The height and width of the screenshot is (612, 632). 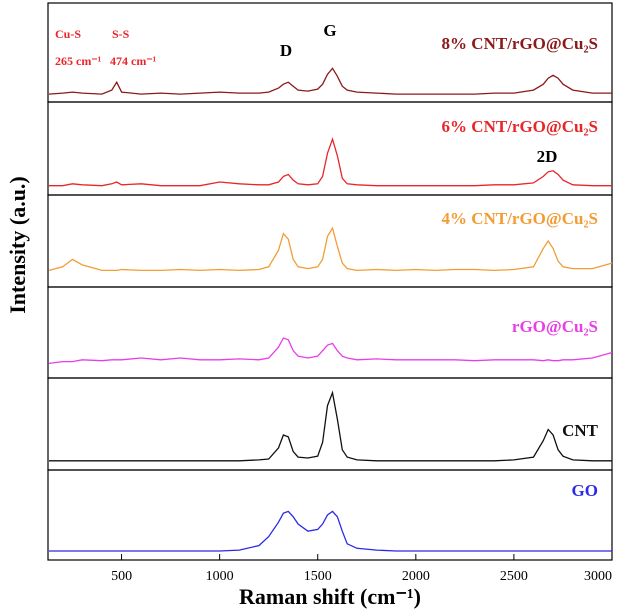 What do you see at coordinates (318, 576) in the screenshot?
I see `x-tick-label: 1500` at bounding box center [318, 576].